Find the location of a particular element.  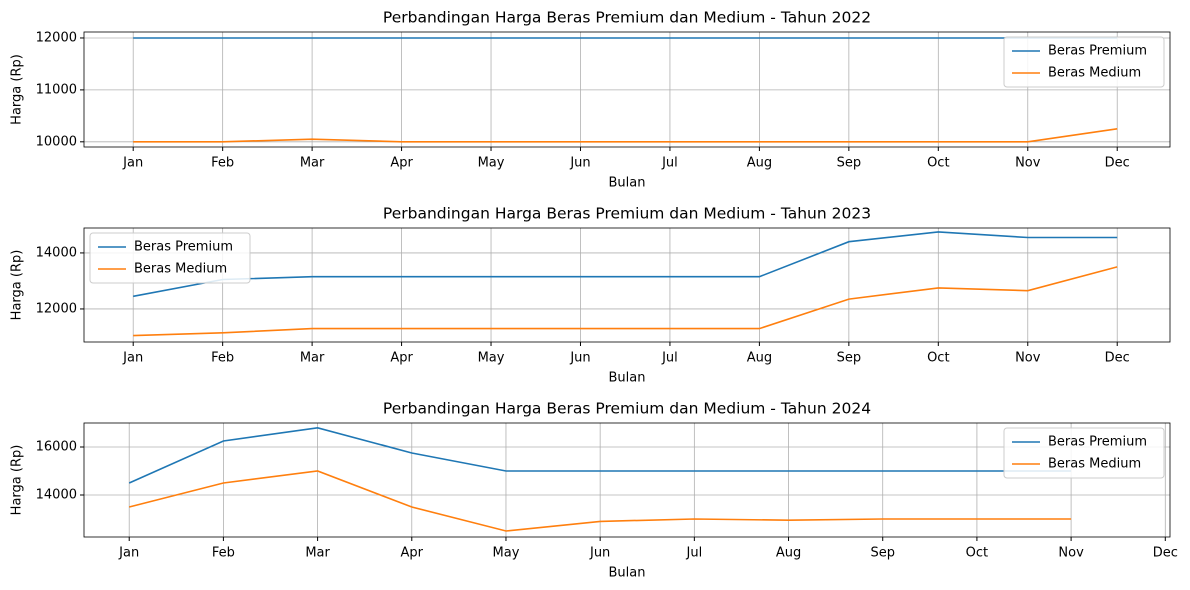

y-tick-label: 11000 is located at coordinates (56, 89).